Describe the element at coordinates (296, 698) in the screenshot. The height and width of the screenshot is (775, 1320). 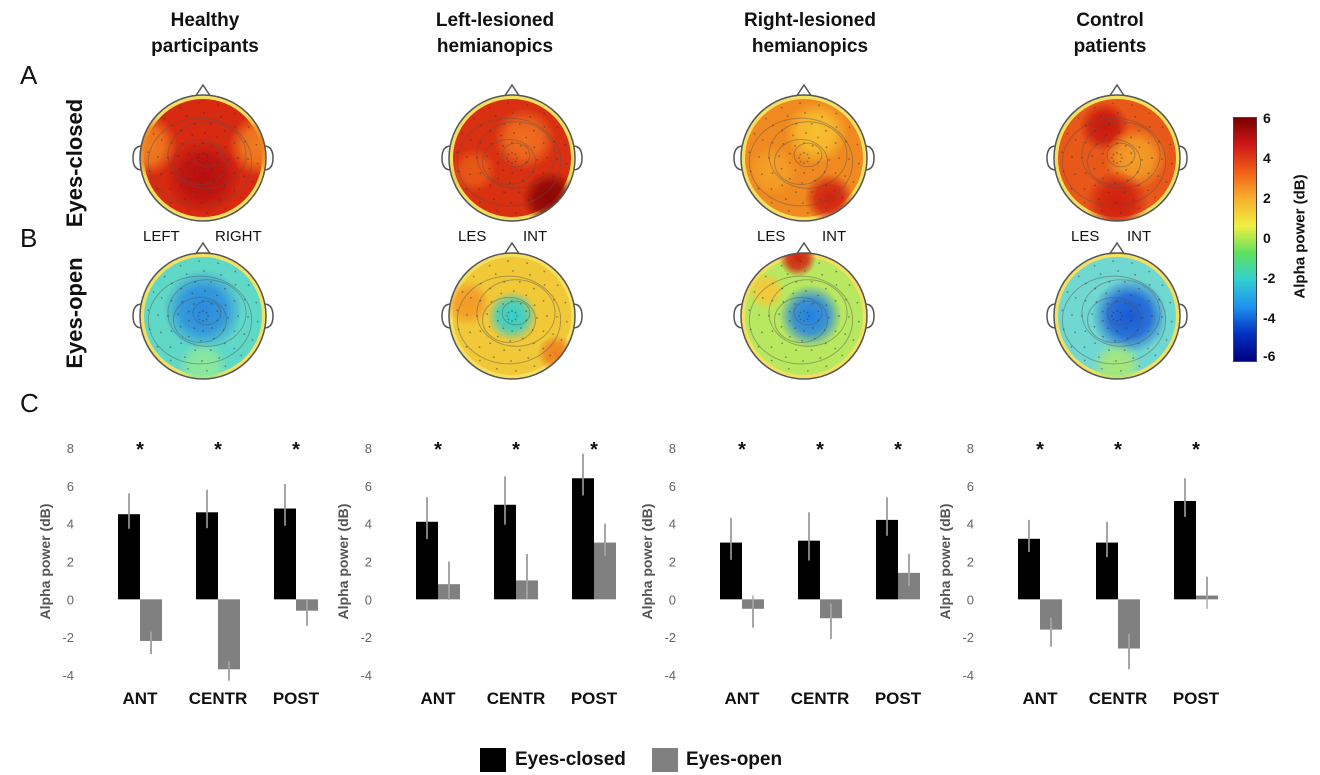
I see `x-tick-label: POST` at that location.